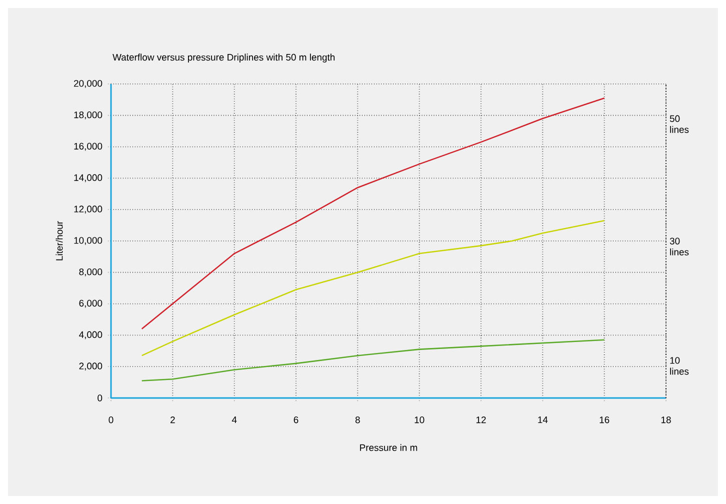 The width and height of the screenshot is (726, 504). I want to click on y-axis-title: Liter/hour, so click(59, 240).